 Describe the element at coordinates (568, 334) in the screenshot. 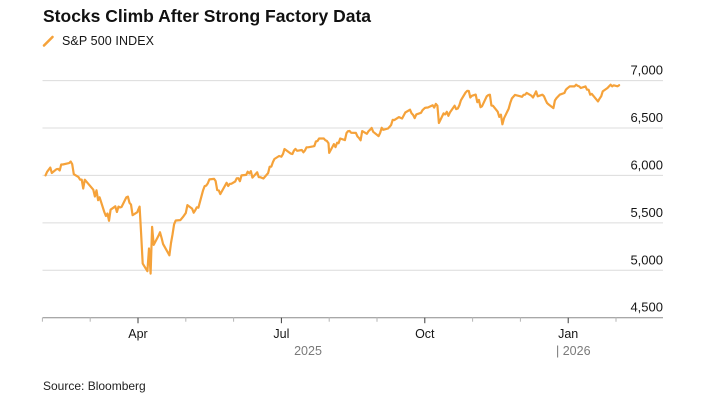

I see `x-axis-month-label: Jan` at that location.